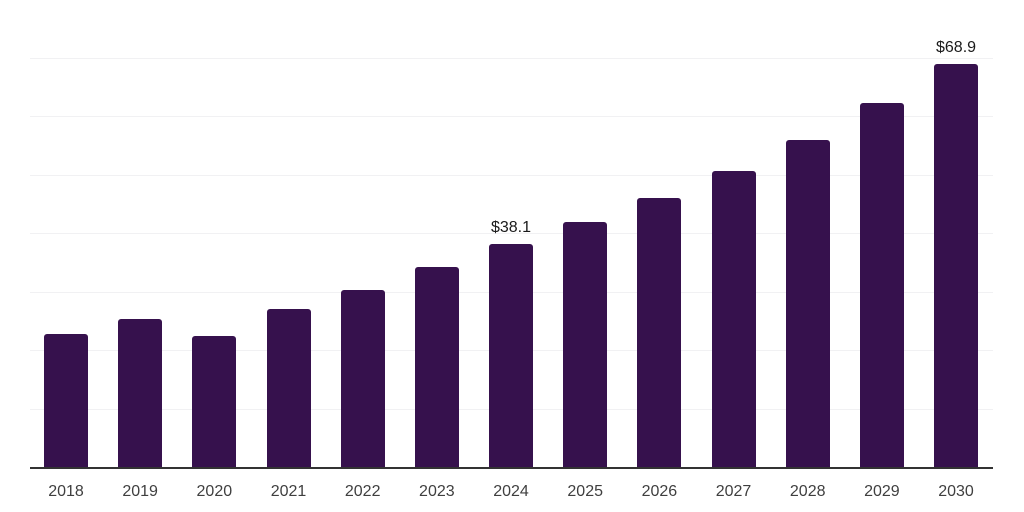 The height and width of the screenshot is (512, 1024). Describe the element at coordinates (733, 491) in the screenshot. I see `x-tick-2027: 2027` at that location.